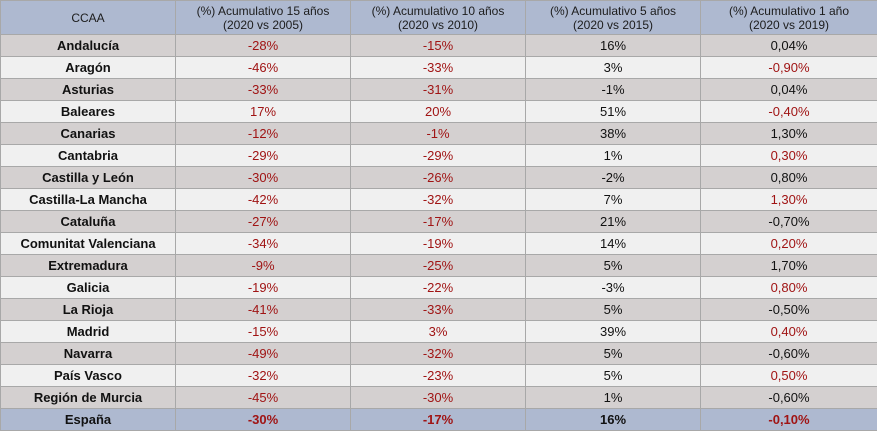 Image resolution: width=877 pixels, height=431 pixels. Describe the element at coordinates (613, 24) in the screenshot. I see `header-5-years-period: (2020 vs 2015)` at that location.